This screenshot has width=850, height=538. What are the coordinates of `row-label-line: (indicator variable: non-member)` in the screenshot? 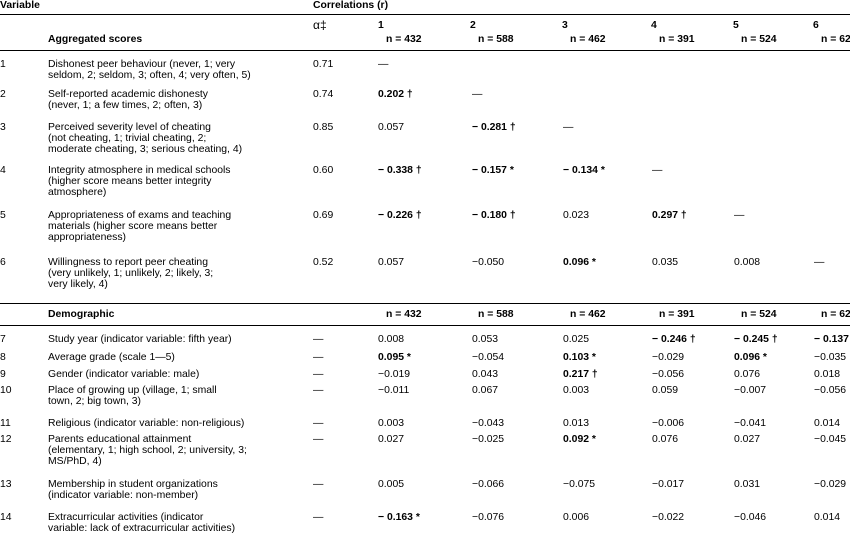 It's located at (123, 495).